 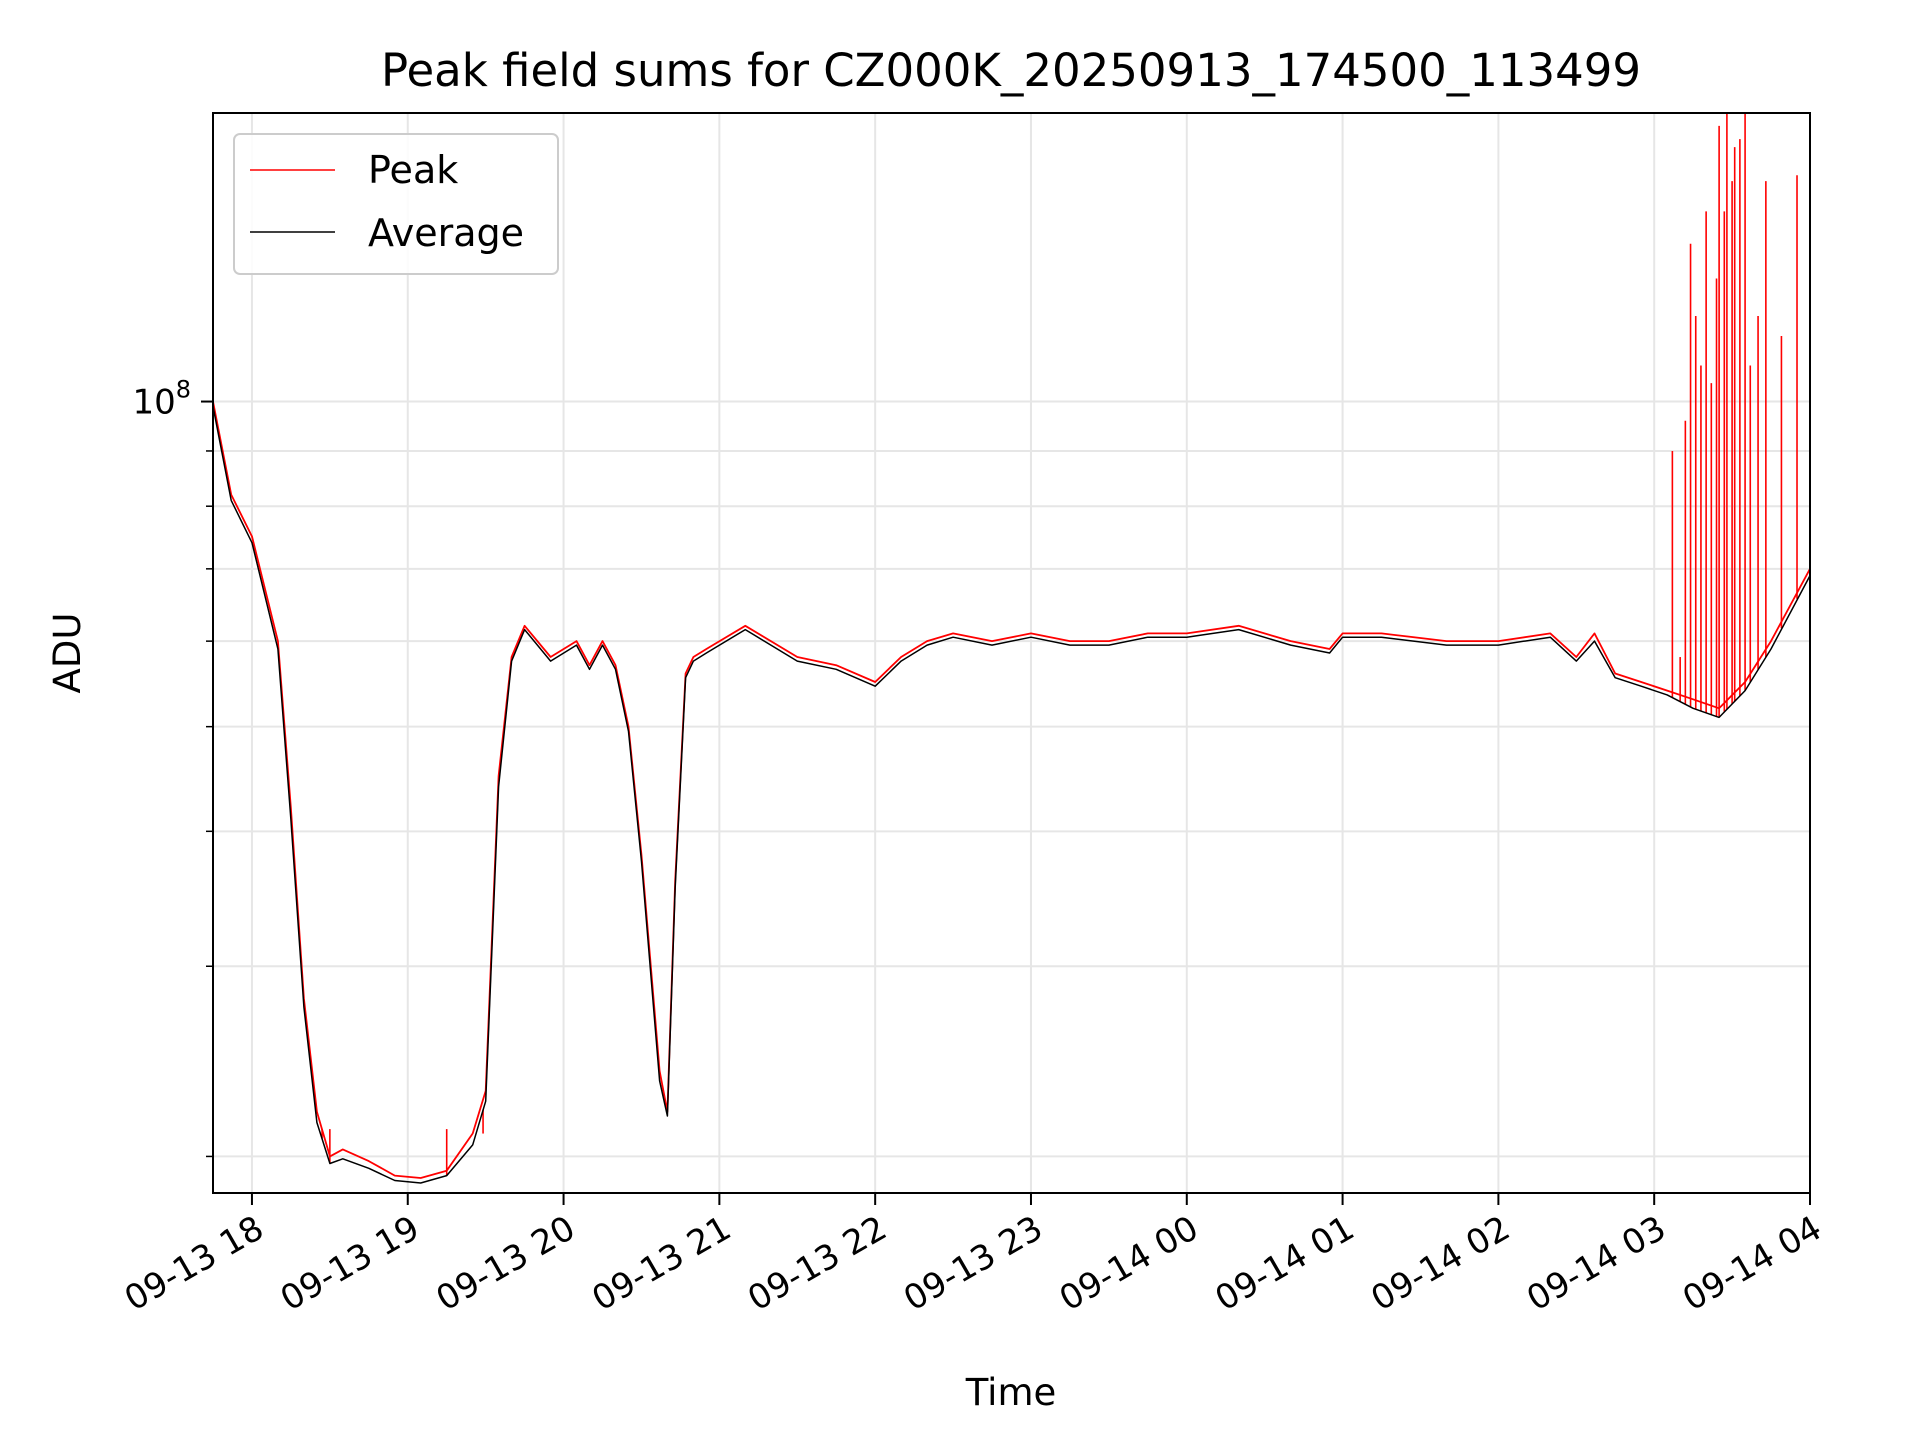 I want to click on legend: Peak Average, so click(x=396, y=204).